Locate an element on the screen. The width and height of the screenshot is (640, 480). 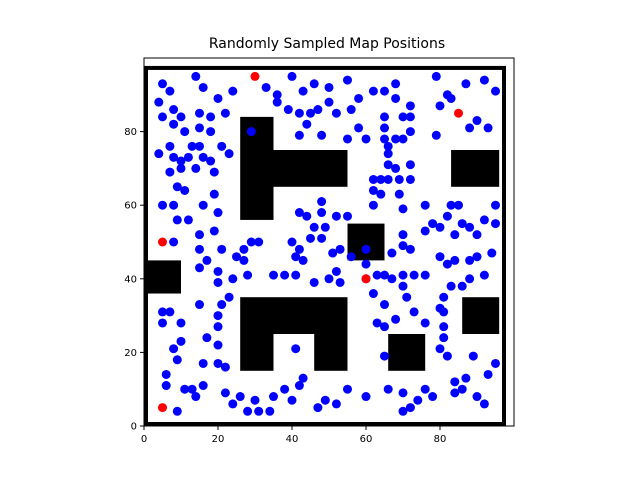
chart-title: Randomly Sampled Map Positions is located at coordinates (327, 44).